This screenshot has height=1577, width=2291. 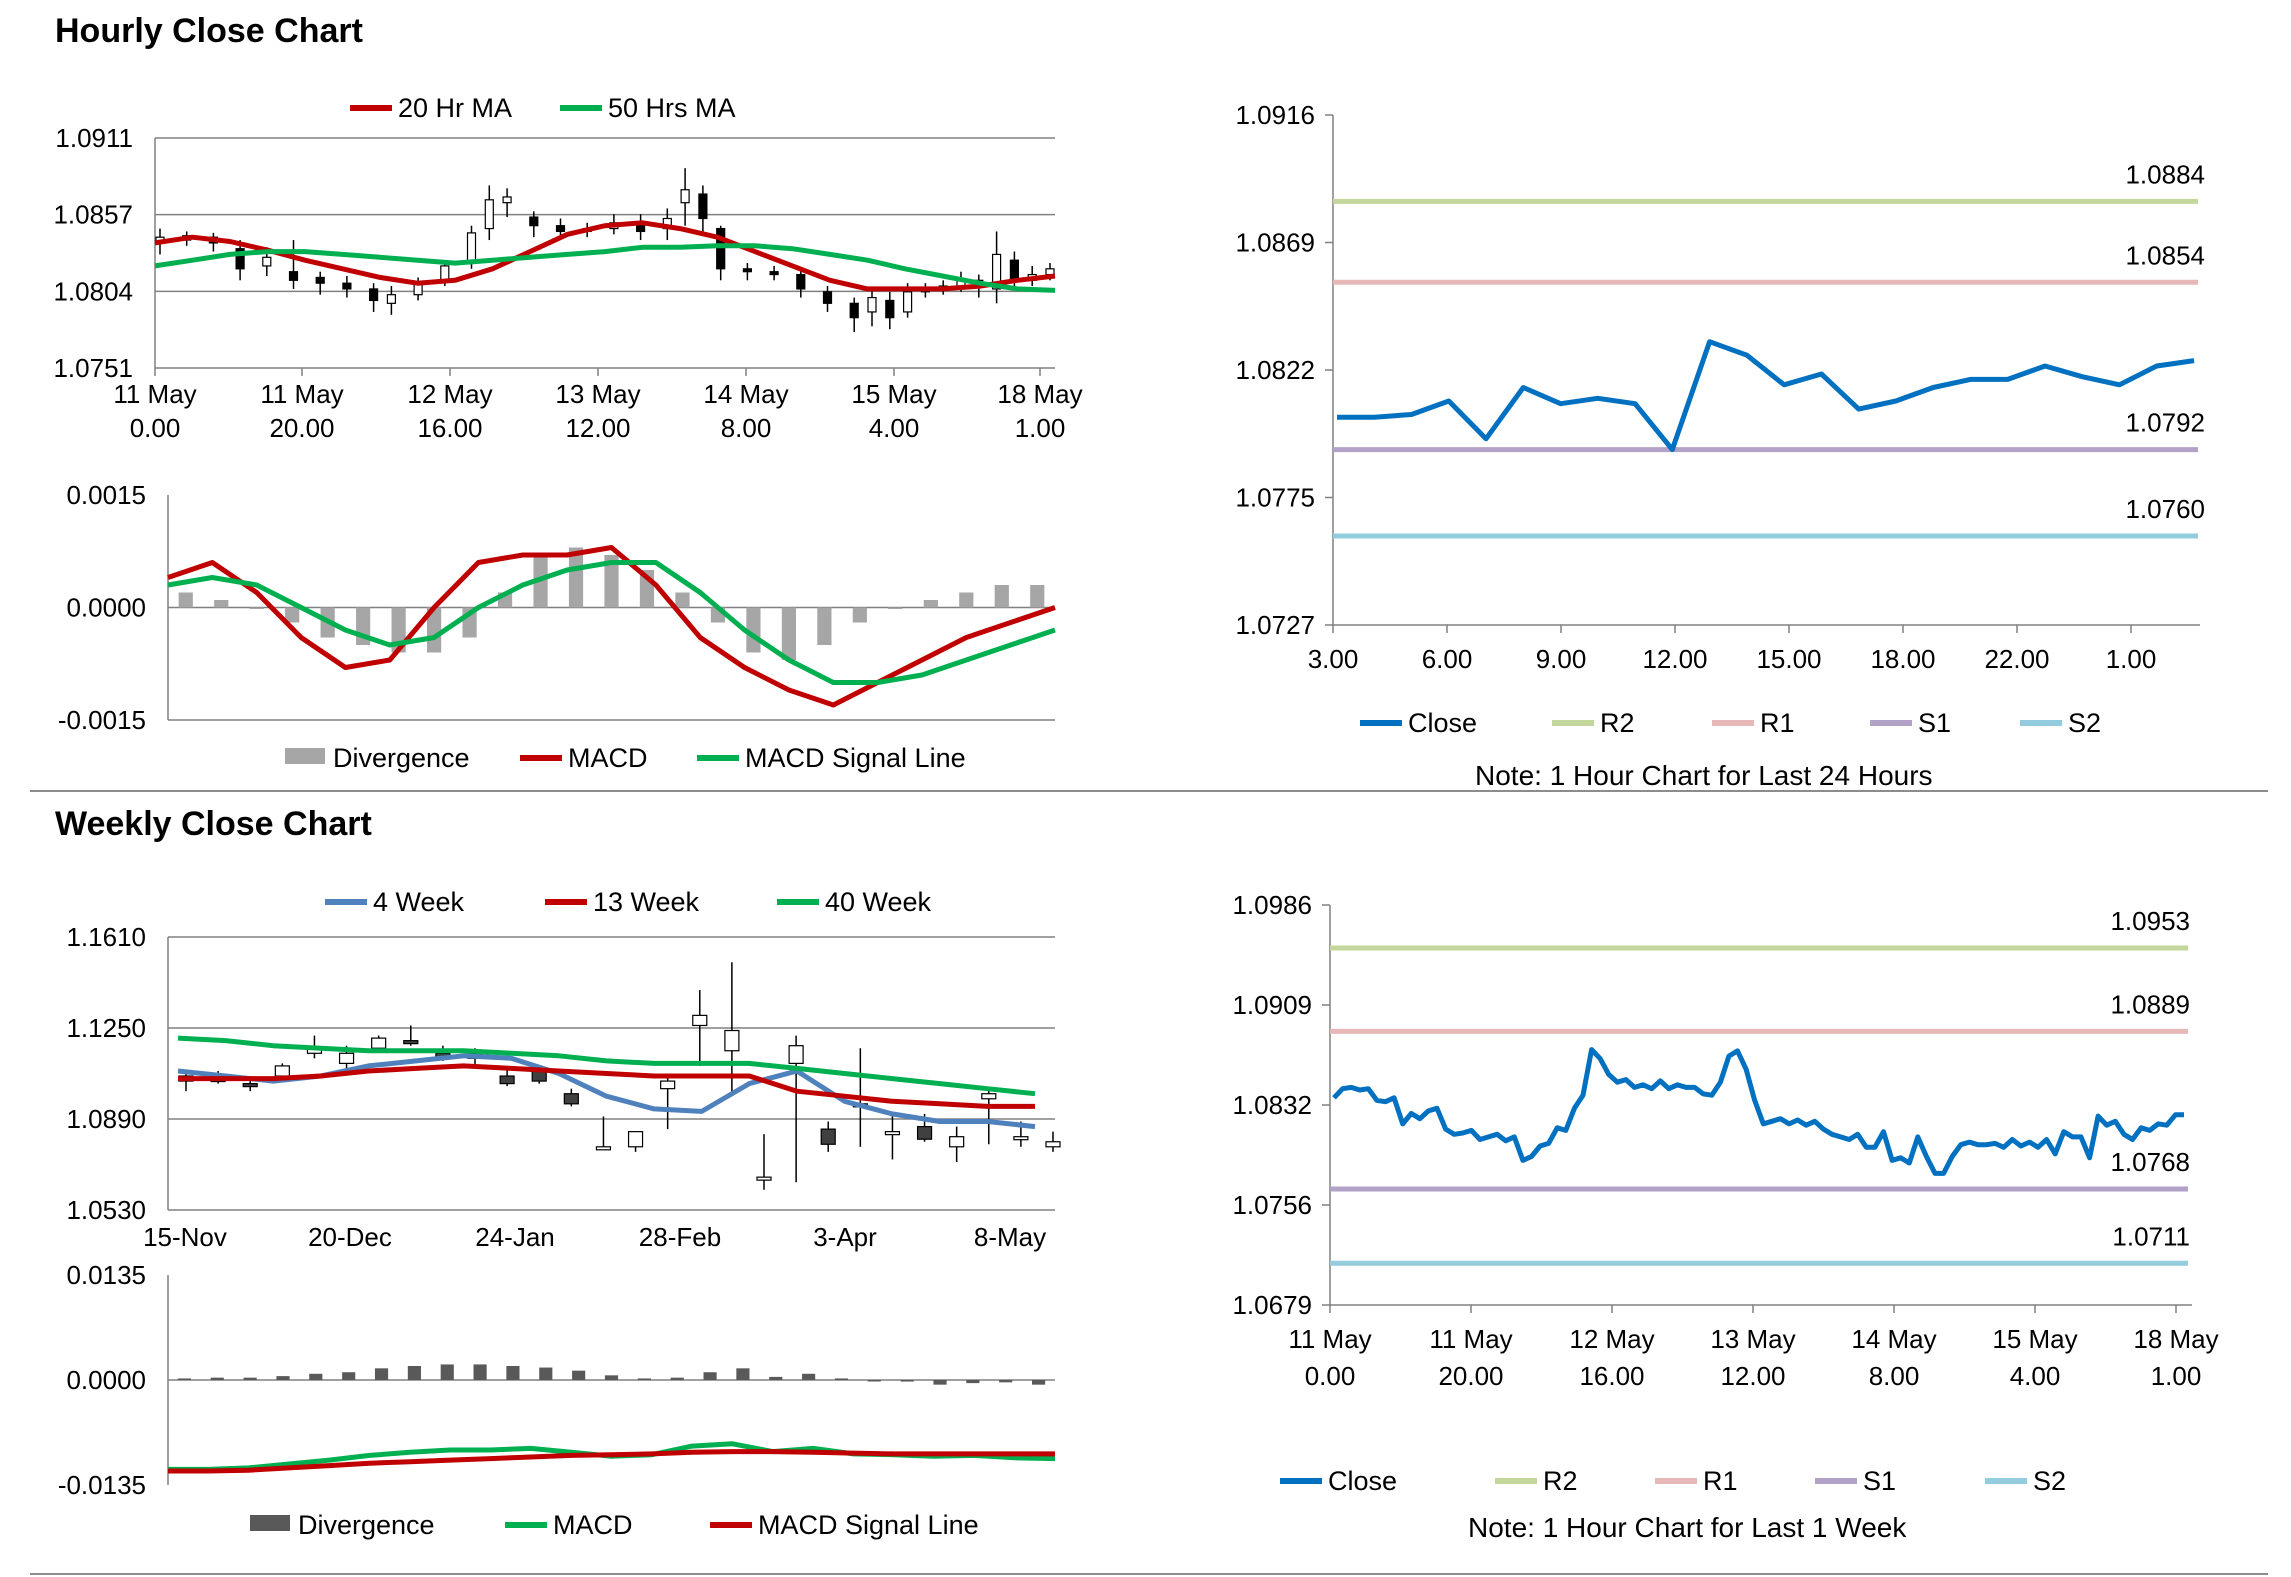 I want to click on level-r1-label: 1.0854, so click(x=2165, y=255).